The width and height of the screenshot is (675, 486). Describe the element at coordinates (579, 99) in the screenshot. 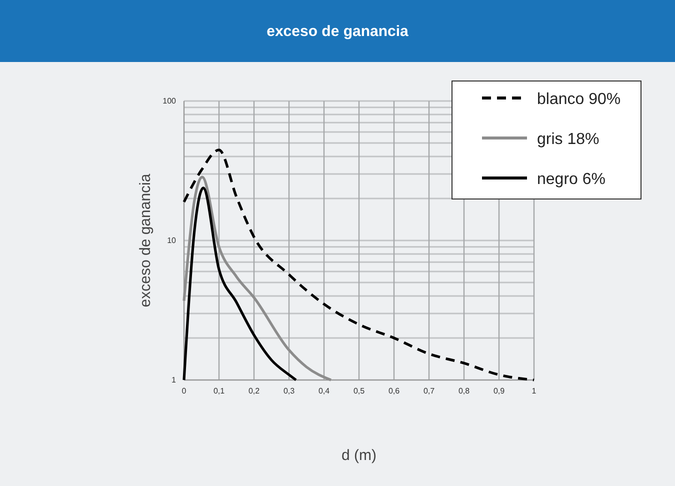

I see `legend-label: blanco 90%` at that location.